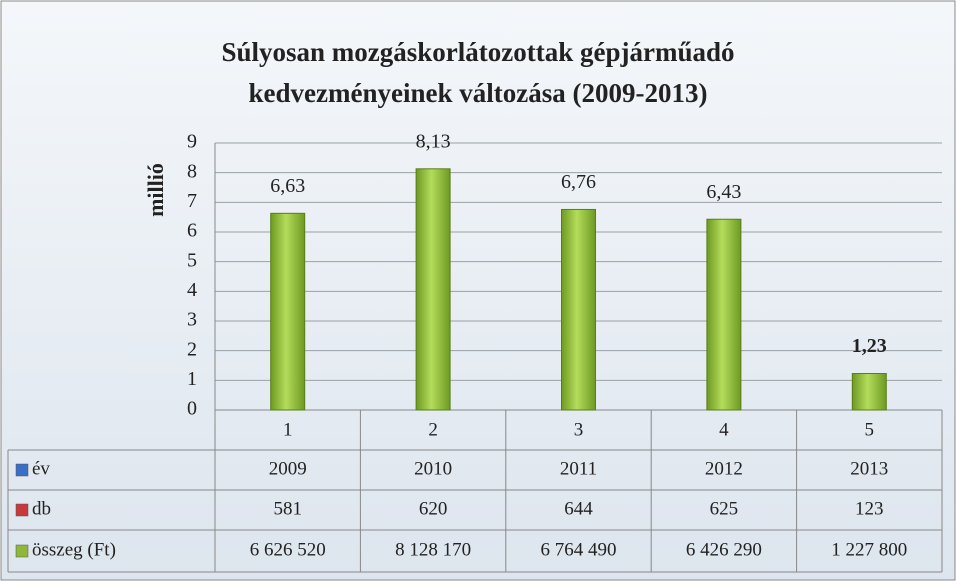 The image size is (956, 586). Describe the element at coordinates (724, 508) in the screenshot. I see `table-cell: 625` at that location.